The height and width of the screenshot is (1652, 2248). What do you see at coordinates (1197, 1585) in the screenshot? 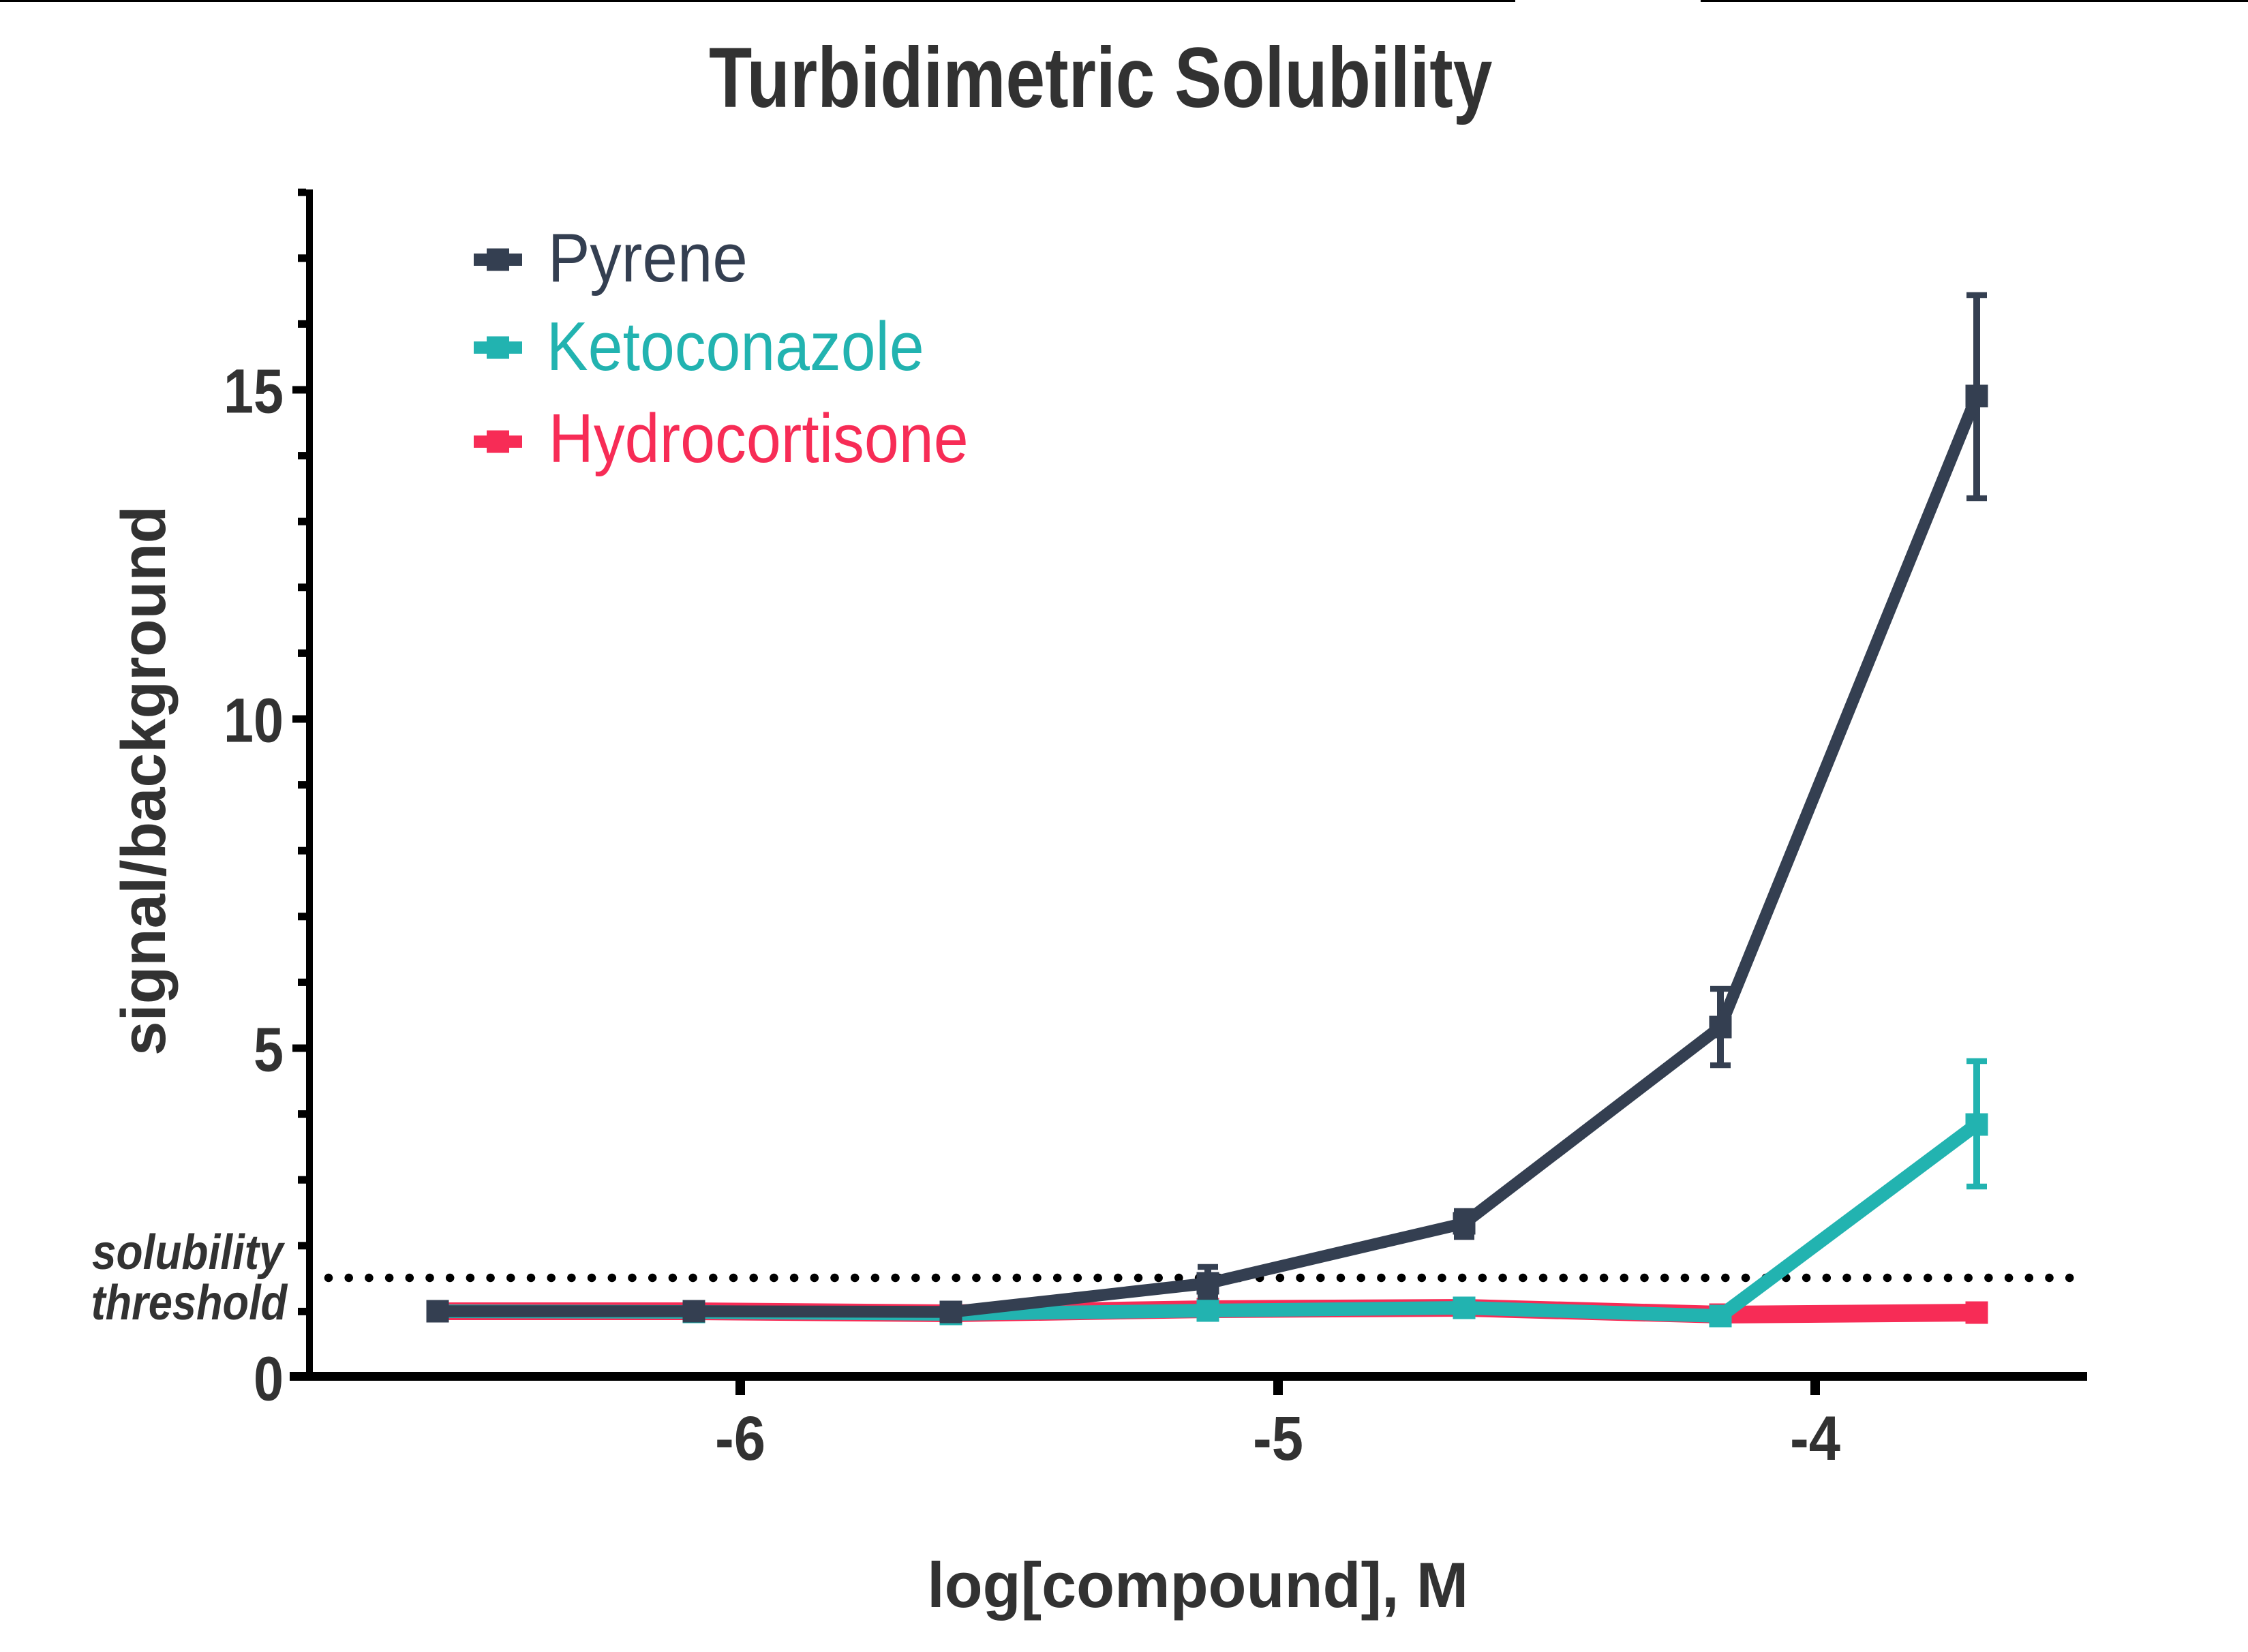
I see `svg-text: log[compound], M` at bounding box center [1197, 1585].